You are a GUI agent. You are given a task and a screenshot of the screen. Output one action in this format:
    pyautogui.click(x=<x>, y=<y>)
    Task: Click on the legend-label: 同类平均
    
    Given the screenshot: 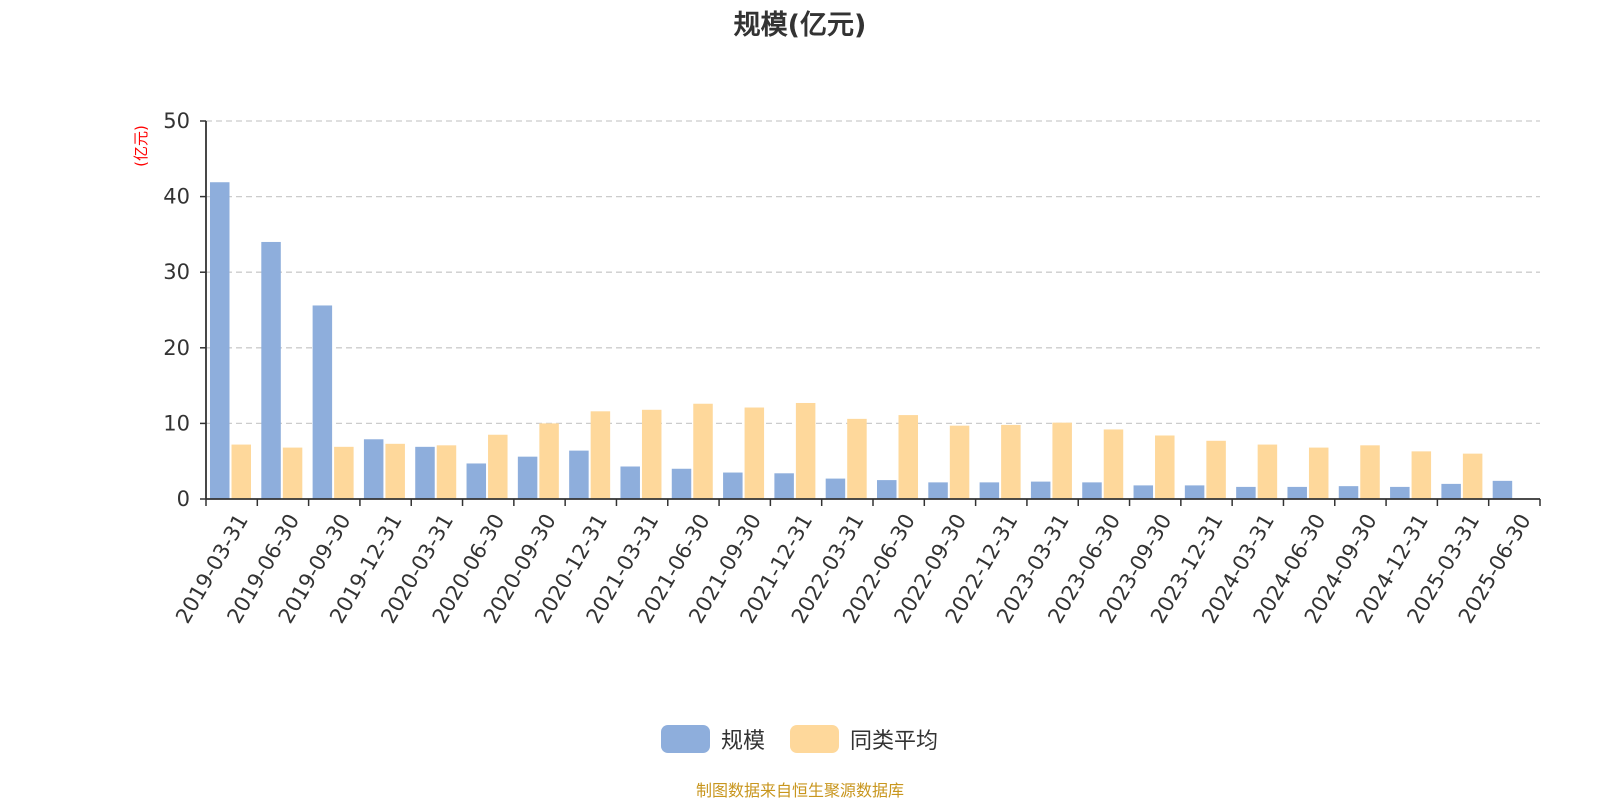 What is the action you would take?
    pyautogui.click(x=894, y=741)
    